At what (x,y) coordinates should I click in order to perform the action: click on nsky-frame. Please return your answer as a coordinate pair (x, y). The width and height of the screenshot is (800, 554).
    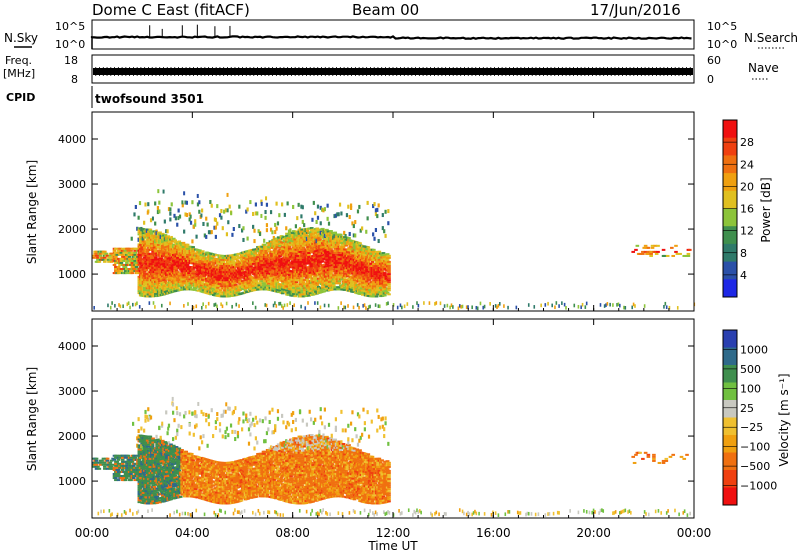
    Looking at the image, I should click on (393, 34).